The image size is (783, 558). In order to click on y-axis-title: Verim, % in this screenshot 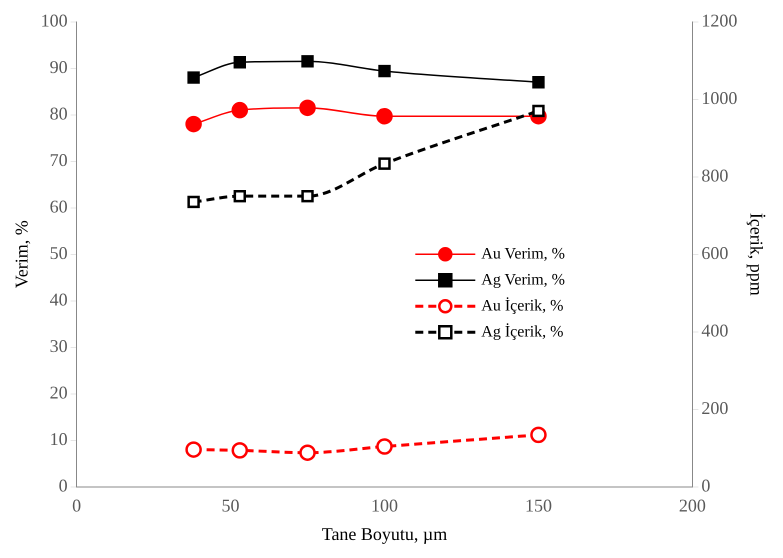, I will do `click(22, 254)`.